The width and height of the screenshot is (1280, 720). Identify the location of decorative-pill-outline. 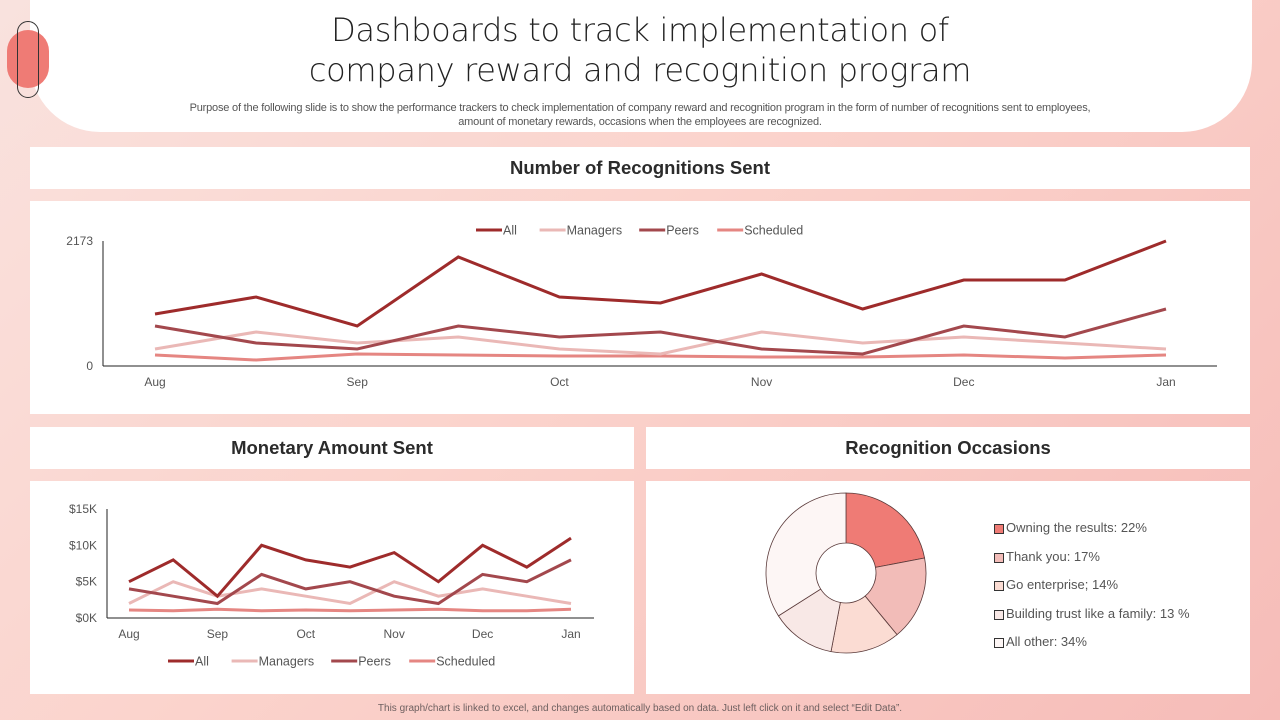
(28, 59).